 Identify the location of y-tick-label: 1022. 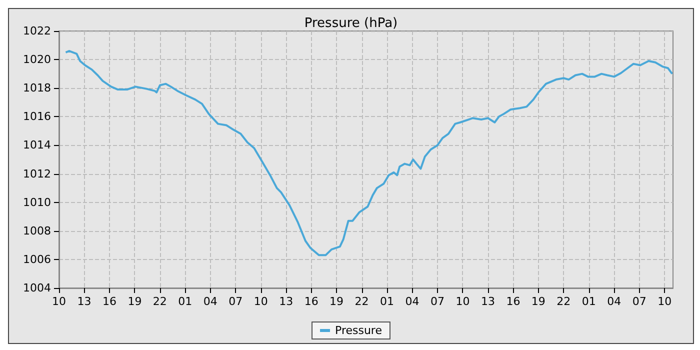
(37, 31).